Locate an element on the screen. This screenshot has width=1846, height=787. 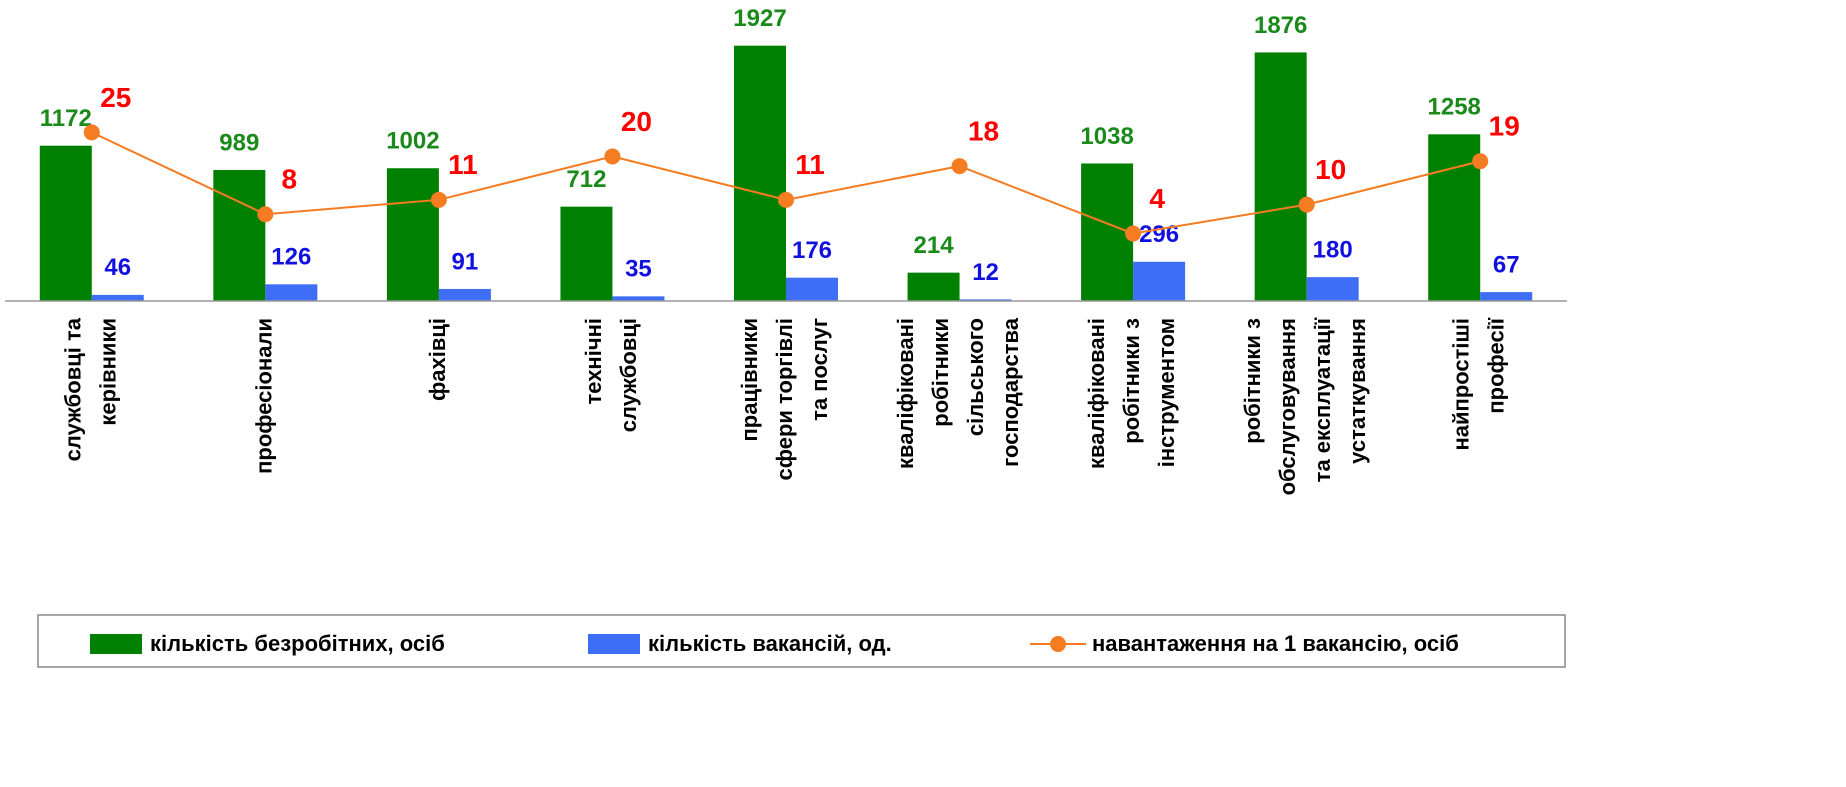
value-label: 4 is located at coordinates (1157, 198).